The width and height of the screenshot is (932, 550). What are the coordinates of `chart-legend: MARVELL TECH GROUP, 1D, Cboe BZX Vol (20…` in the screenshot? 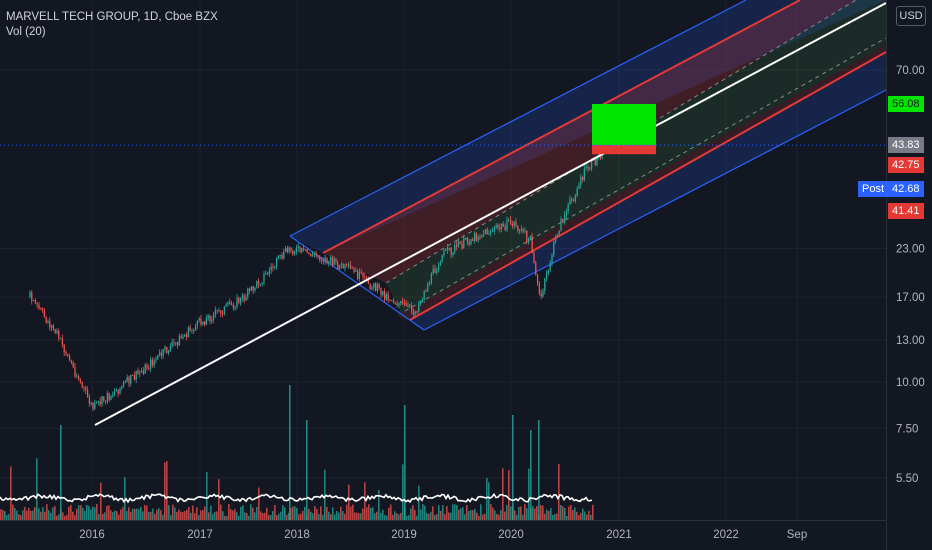 It's located at (112, 25).